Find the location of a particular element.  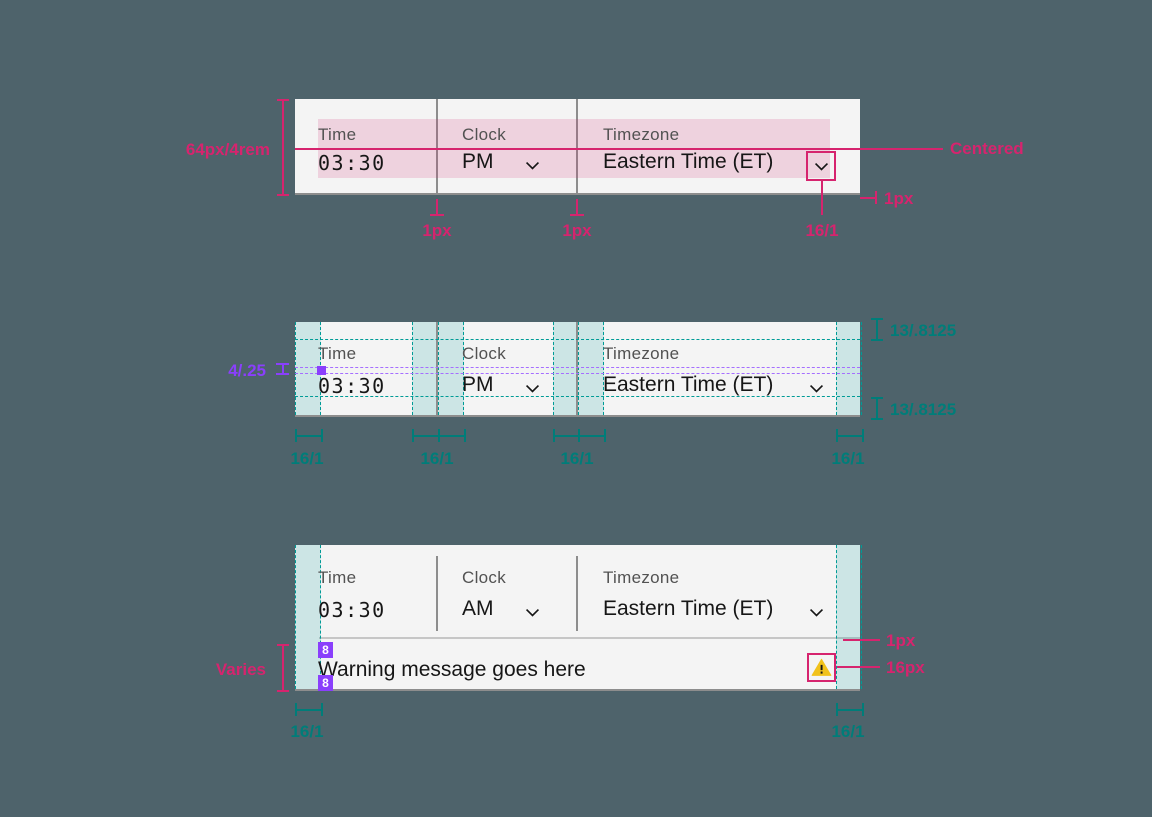

centered-annotation: Centered is located at coordinates (987, 148).